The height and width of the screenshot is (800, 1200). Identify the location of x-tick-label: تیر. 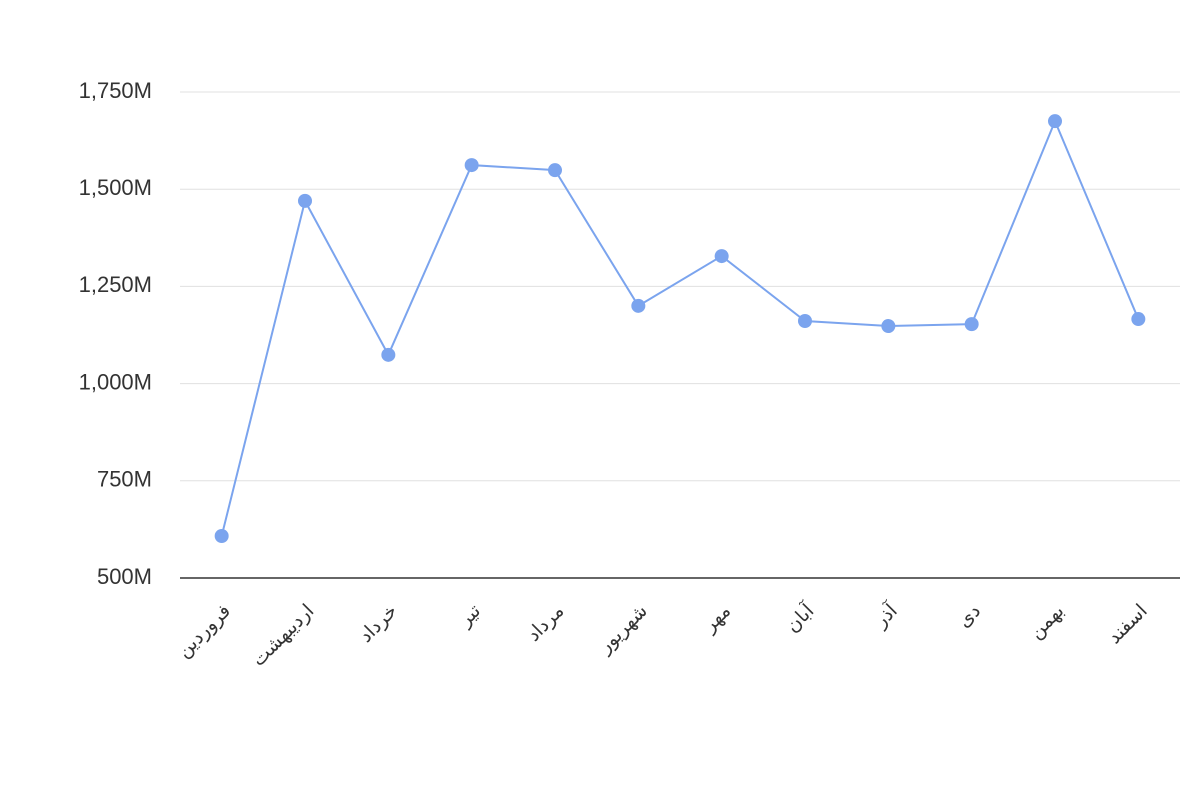
(469, 615).